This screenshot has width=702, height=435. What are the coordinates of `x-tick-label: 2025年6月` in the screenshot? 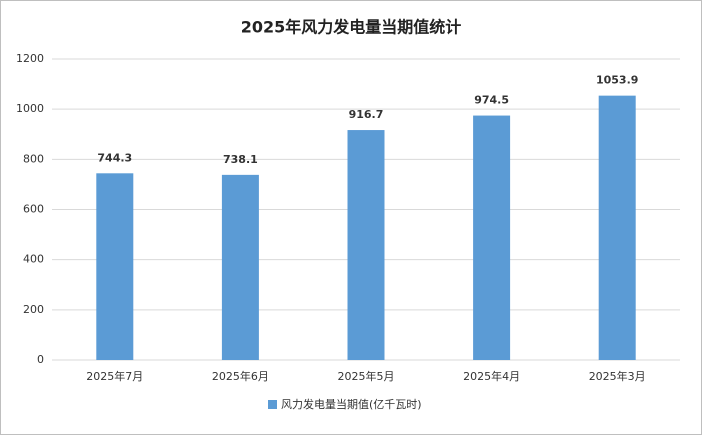 It's located at (240, 376).